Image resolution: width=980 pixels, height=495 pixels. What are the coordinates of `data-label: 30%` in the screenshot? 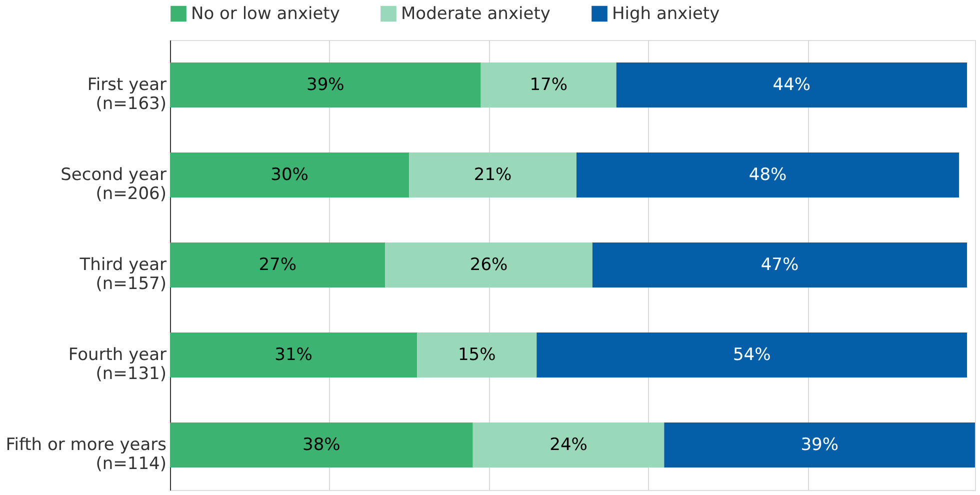 It's located at (289, 175).